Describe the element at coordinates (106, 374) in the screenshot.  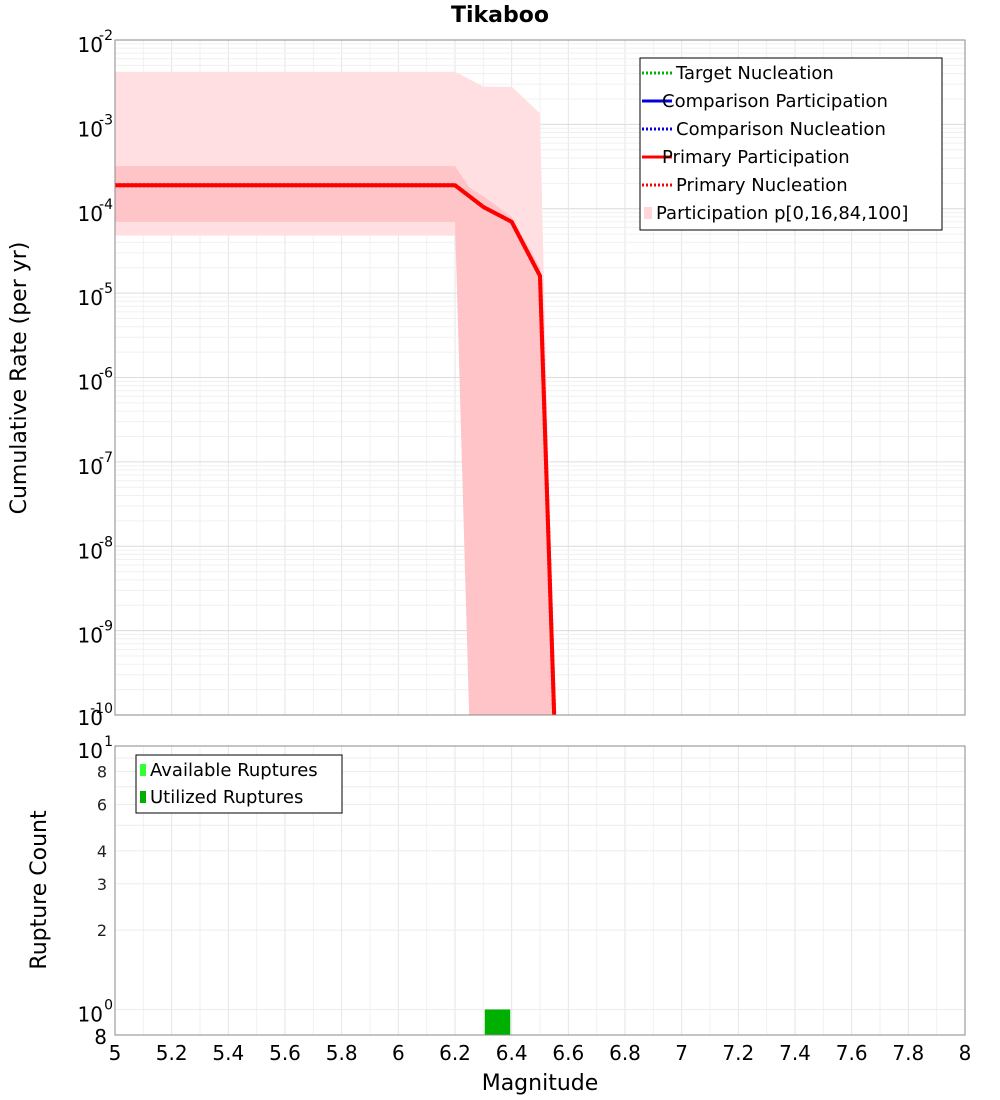
I see `top-y-tick-exp: -6` at that location.